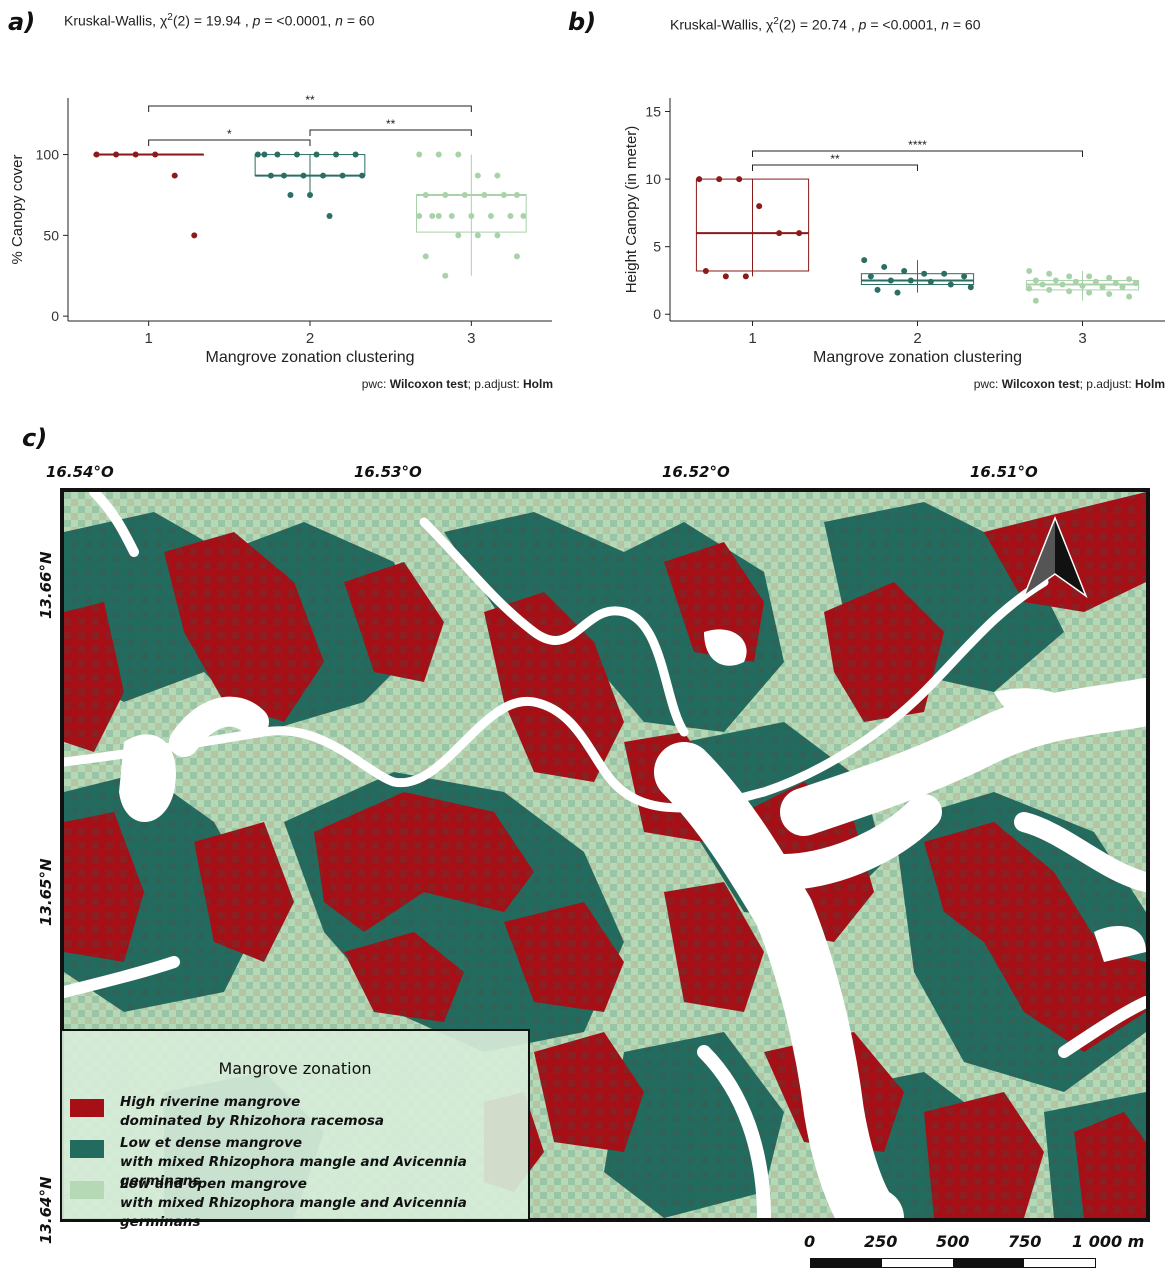 The height and width of the screenshot is (1268, 1170). Describe the element at coordinates (917, 145) in the screenshot. I see `significance-label: ****` at that location.